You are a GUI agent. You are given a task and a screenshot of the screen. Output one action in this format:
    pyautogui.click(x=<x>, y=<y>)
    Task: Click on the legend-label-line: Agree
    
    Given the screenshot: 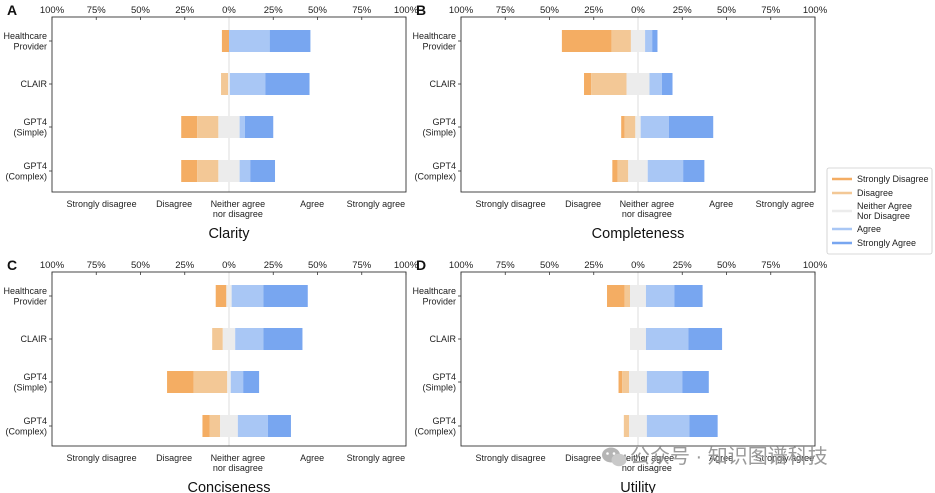 What is the action you would take?
    pyautogui.click(x=869, y=229)
    